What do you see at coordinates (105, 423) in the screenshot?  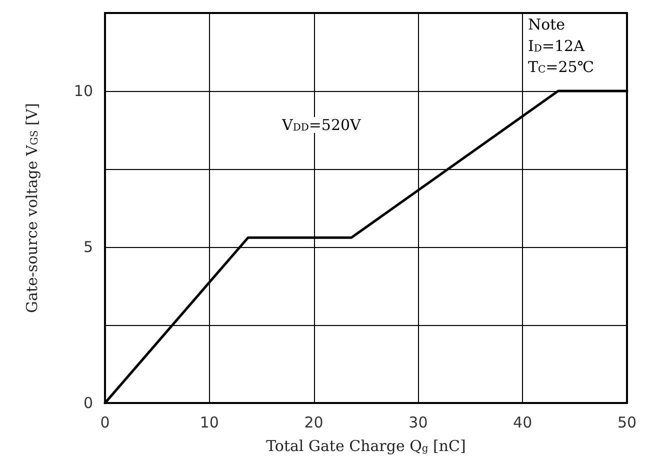 I see `x-tick-label: 0` at bounding box center [105, 423].